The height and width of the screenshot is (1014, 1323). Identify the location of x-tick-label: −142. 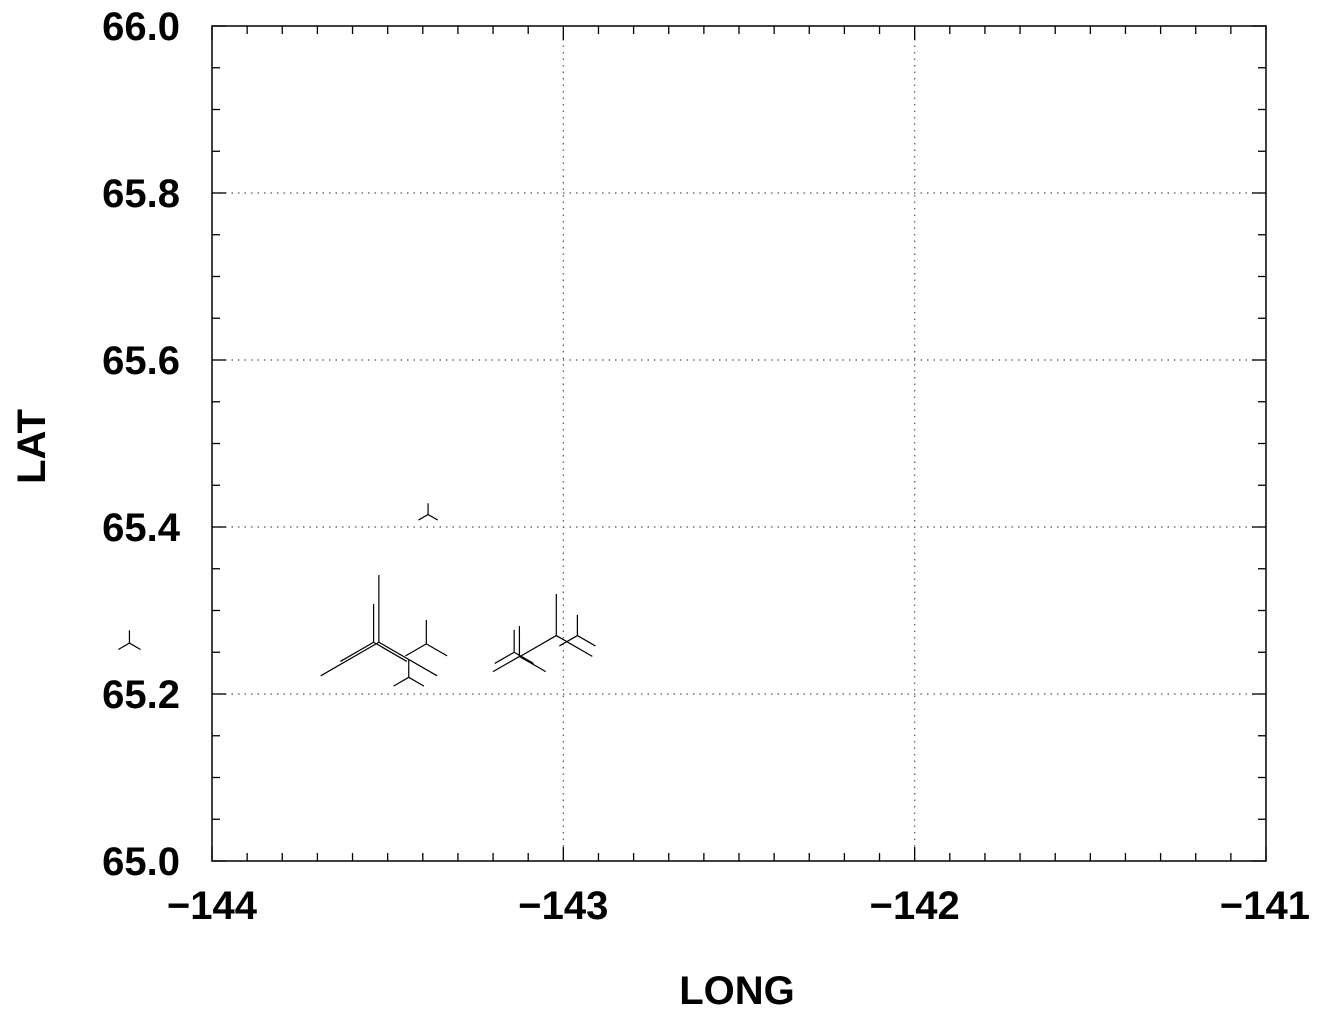
(915, 906).